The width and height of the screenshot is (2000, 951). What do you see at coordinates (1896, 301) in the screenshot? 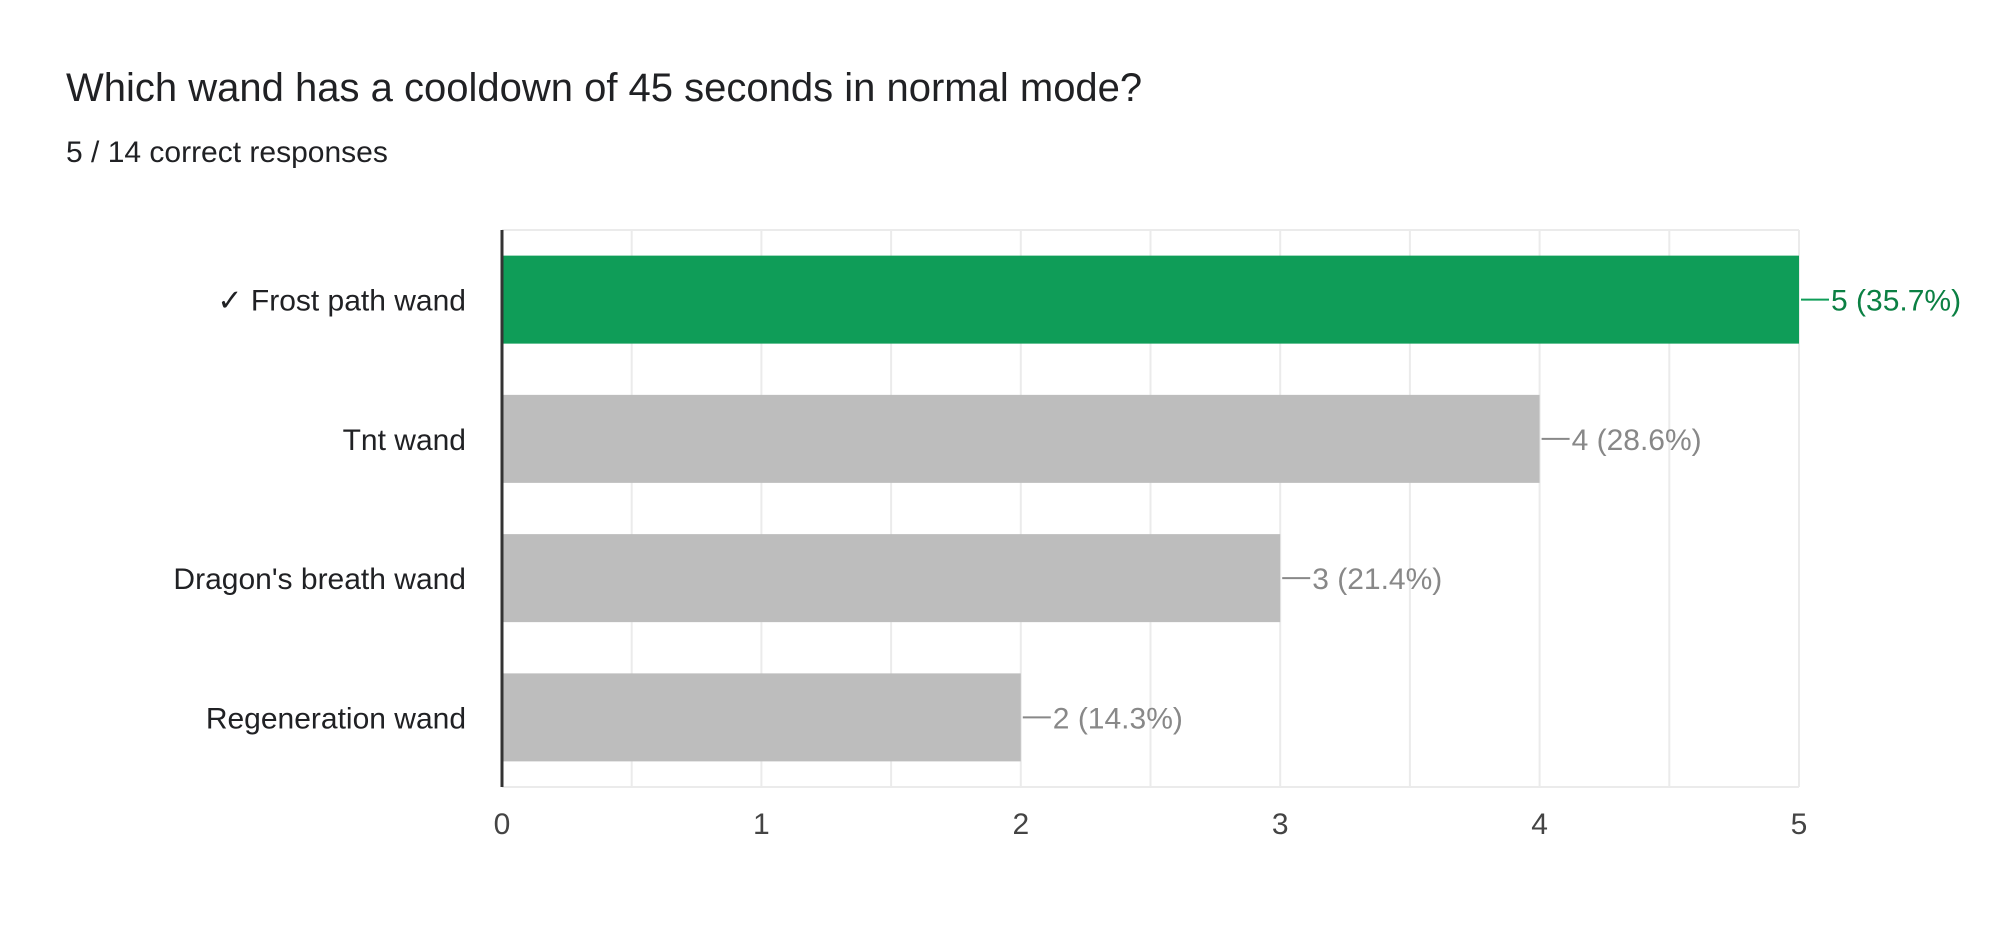
I see `data-label: 5 (35.7%)` at bounding box center [1896, 301].